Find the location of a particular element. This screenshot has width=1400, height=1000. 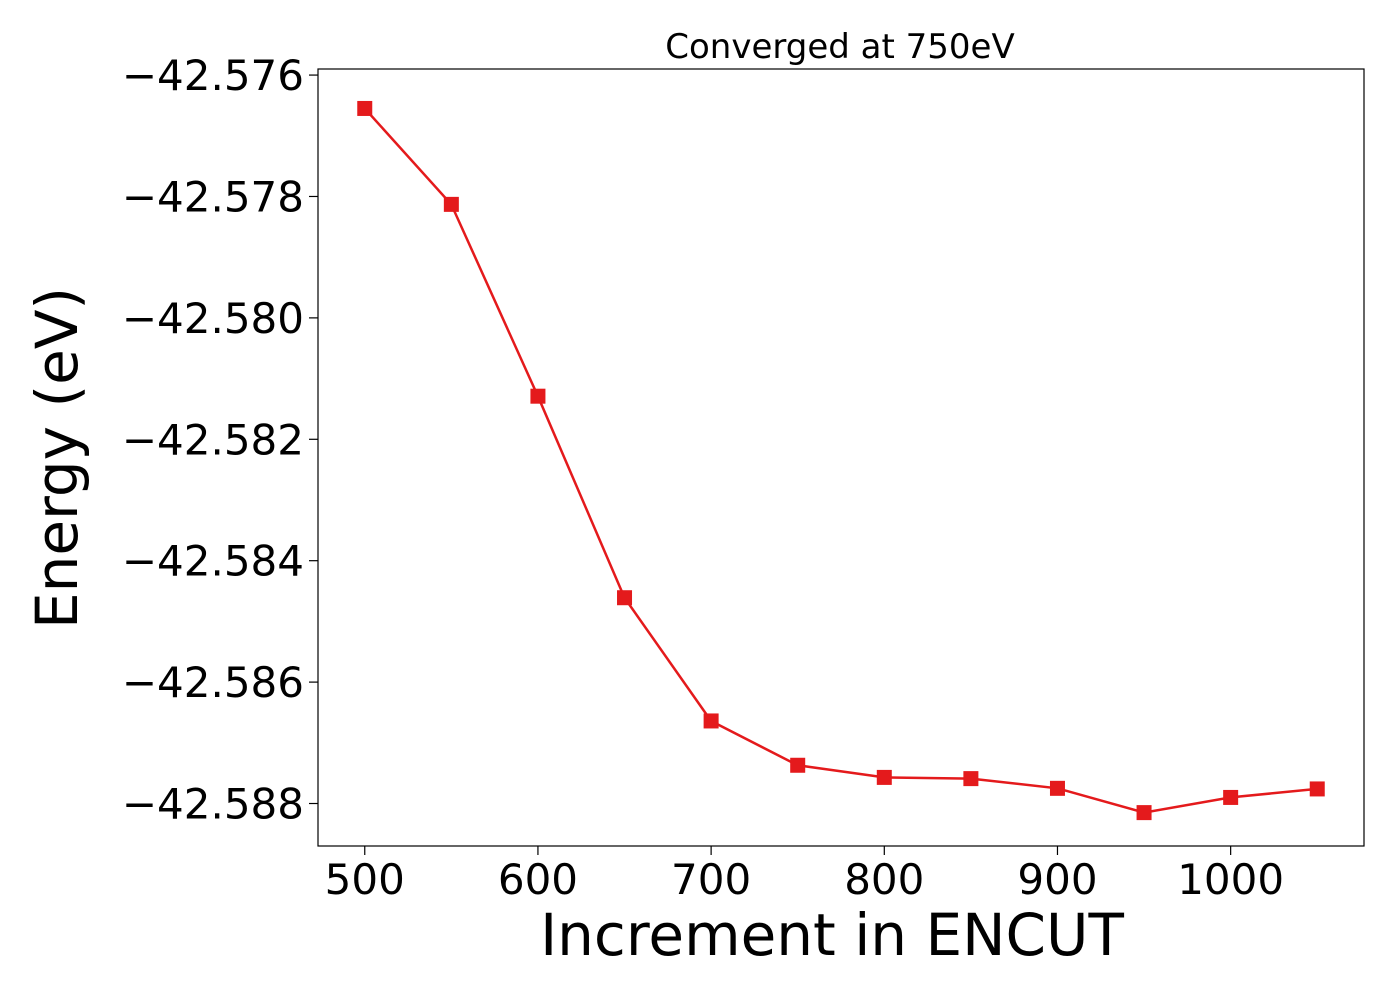

x-tick-label: 700 is located at coordinates (711, 879).